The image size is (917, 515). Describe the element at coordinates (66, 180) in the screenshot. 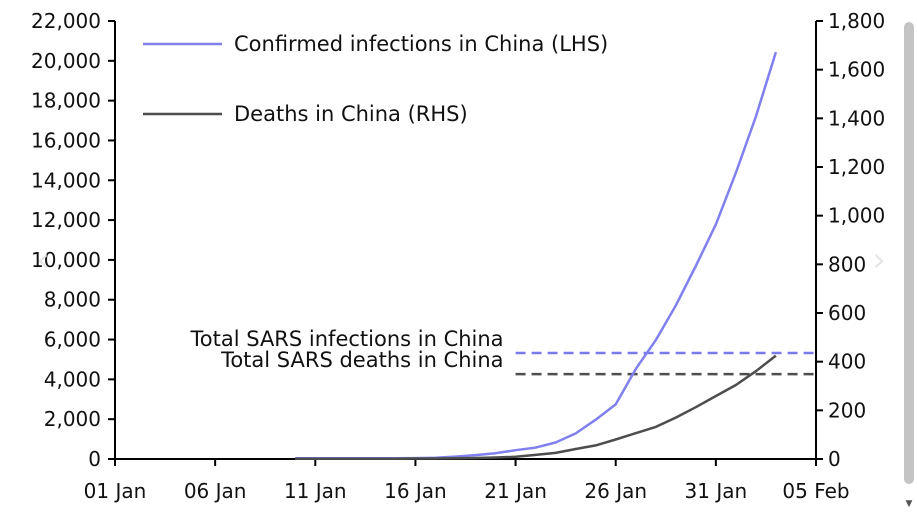

I see `left-y-tick-label: 14,000` at that location.